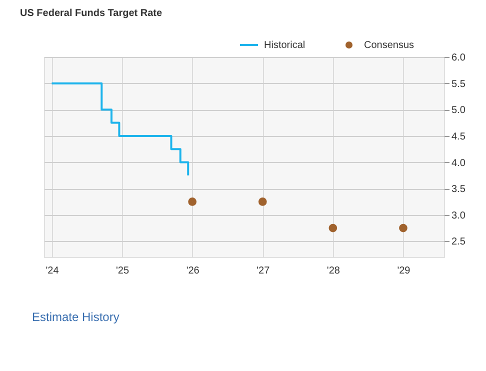 The height and width of the screenshot is (371, 486). What do you see at coordinates (53, 271) in the screenshot?
I see `x-tick-label: '24` at bounding box center [53, 271].